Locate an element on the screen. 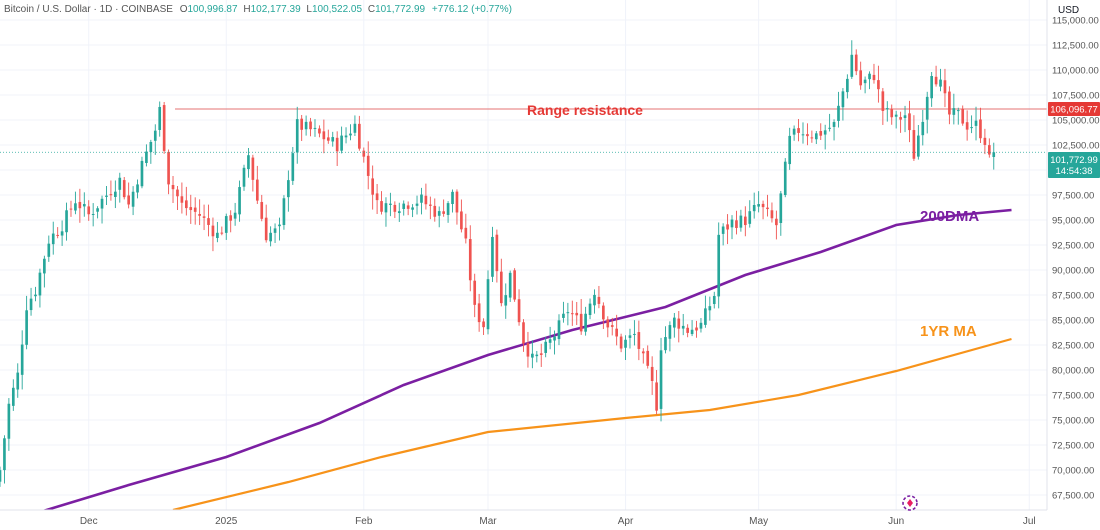  time-axis: Dec 2025 Feb Mar Apr May Jun Jul is located at coordinates (550, 519).